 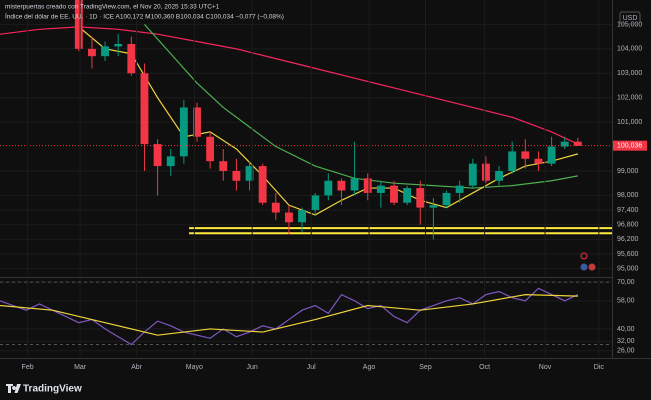 What do you see at coordinates (194, 367) in the screenshot?
I see `x-tick-label: Mayo` at bounding box center [194, 367].